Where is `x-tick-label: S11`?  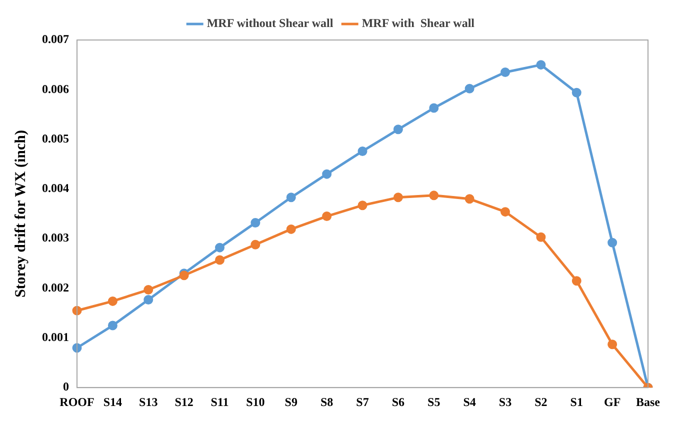 x-tick-label: S11 is located at coordinates (219, 401).